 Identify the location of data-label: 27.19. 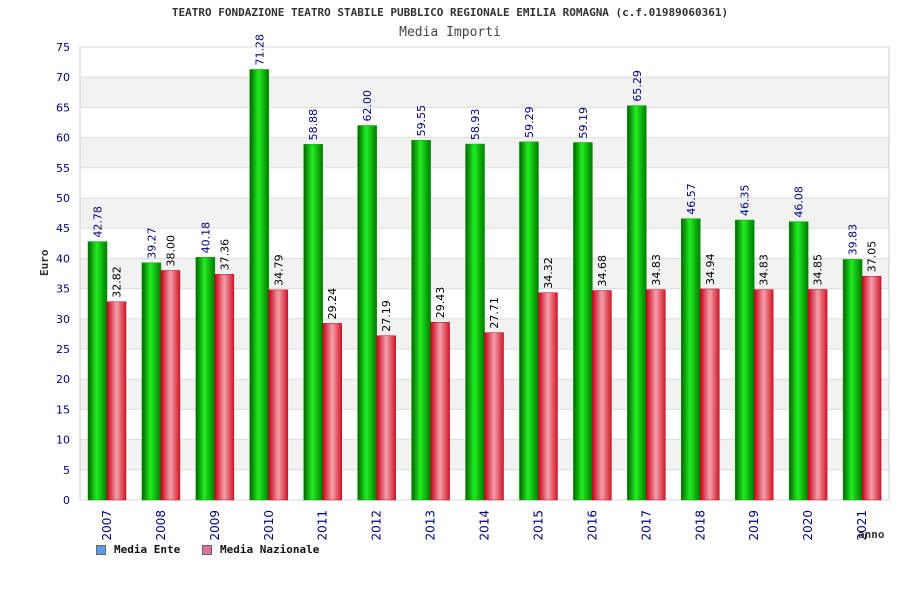
(386, 316).